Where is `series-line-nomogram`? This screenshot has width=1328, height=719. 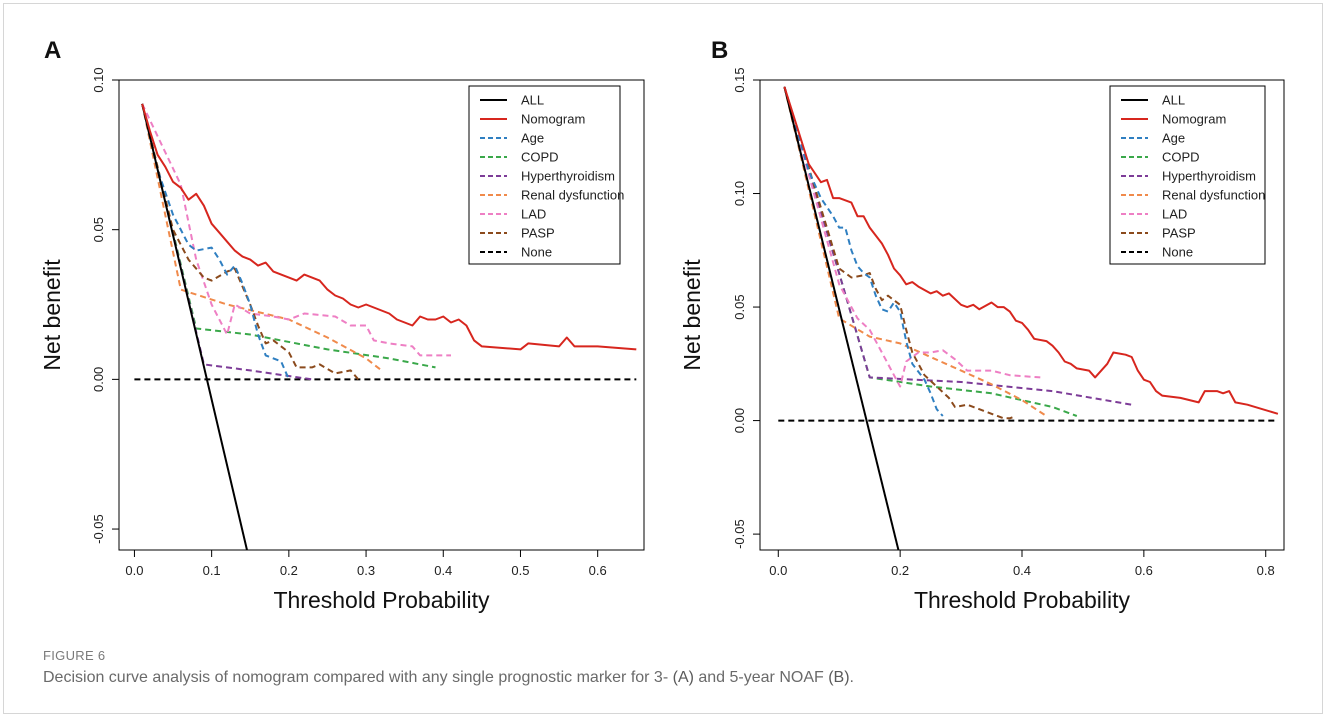
series-line-nomogram is located at coordinates (389, 227).